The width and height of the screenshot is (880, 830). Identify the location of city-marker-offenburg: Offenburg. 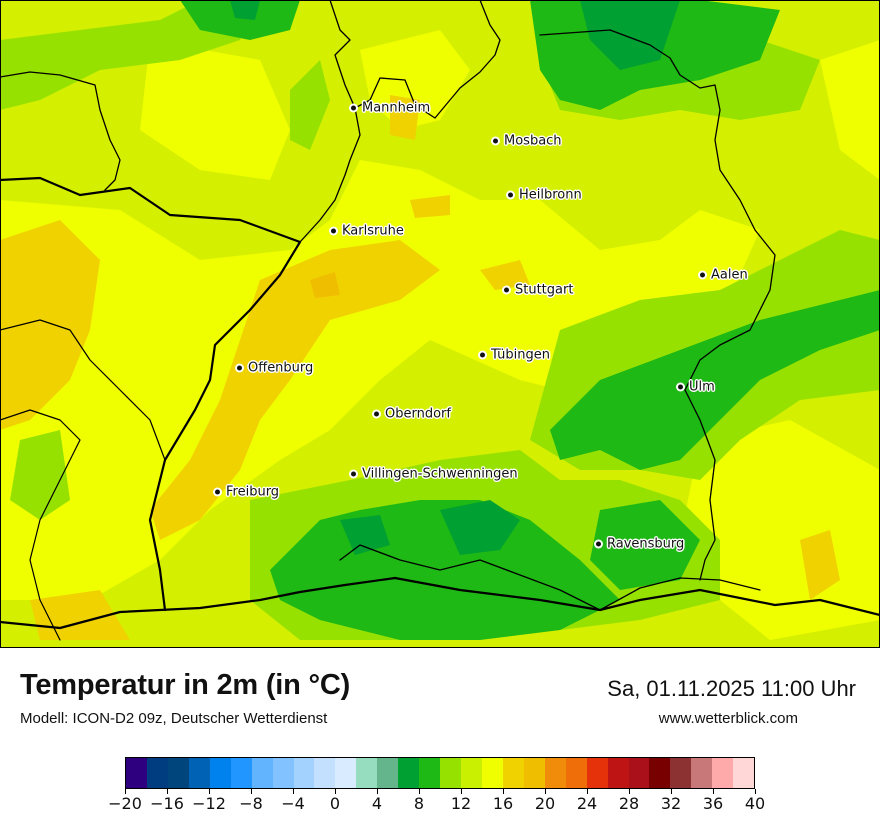
(275, 368).